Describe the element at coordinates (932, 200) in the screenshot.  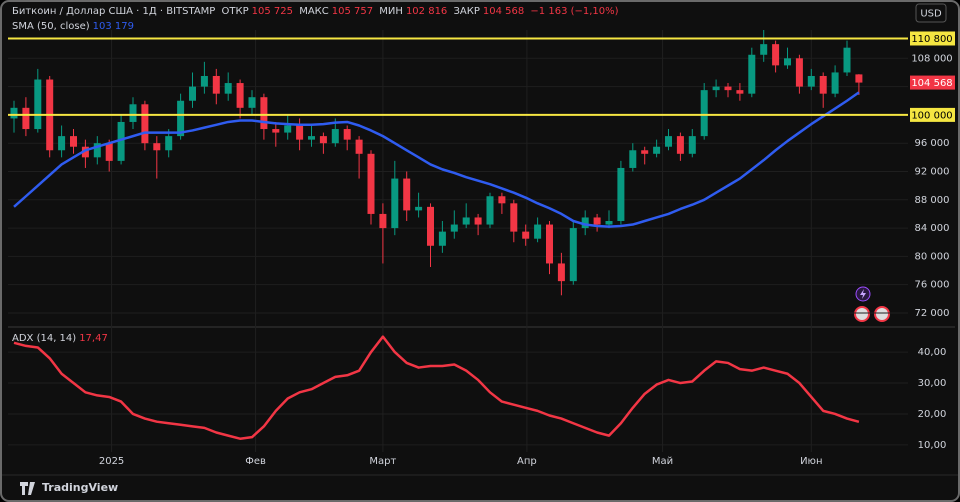
I see `y-tick-label: 88 000` at that location.